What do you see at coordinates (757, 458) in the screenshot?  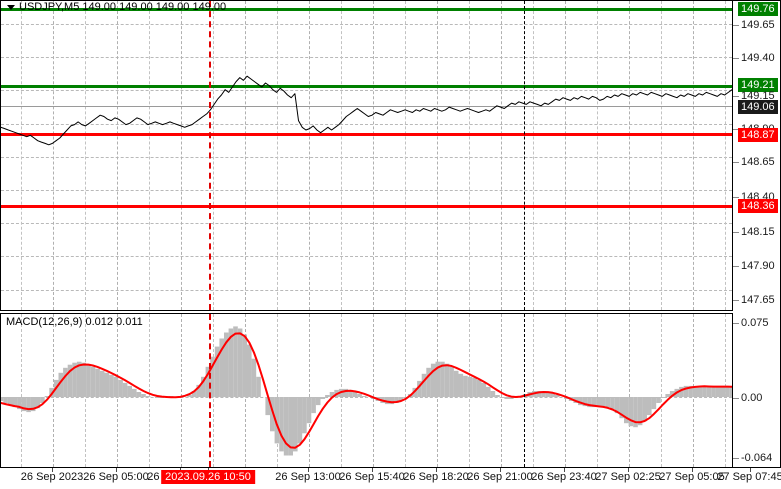 I see `axis-price-label: -0.064` at bounding box center [757, 458].